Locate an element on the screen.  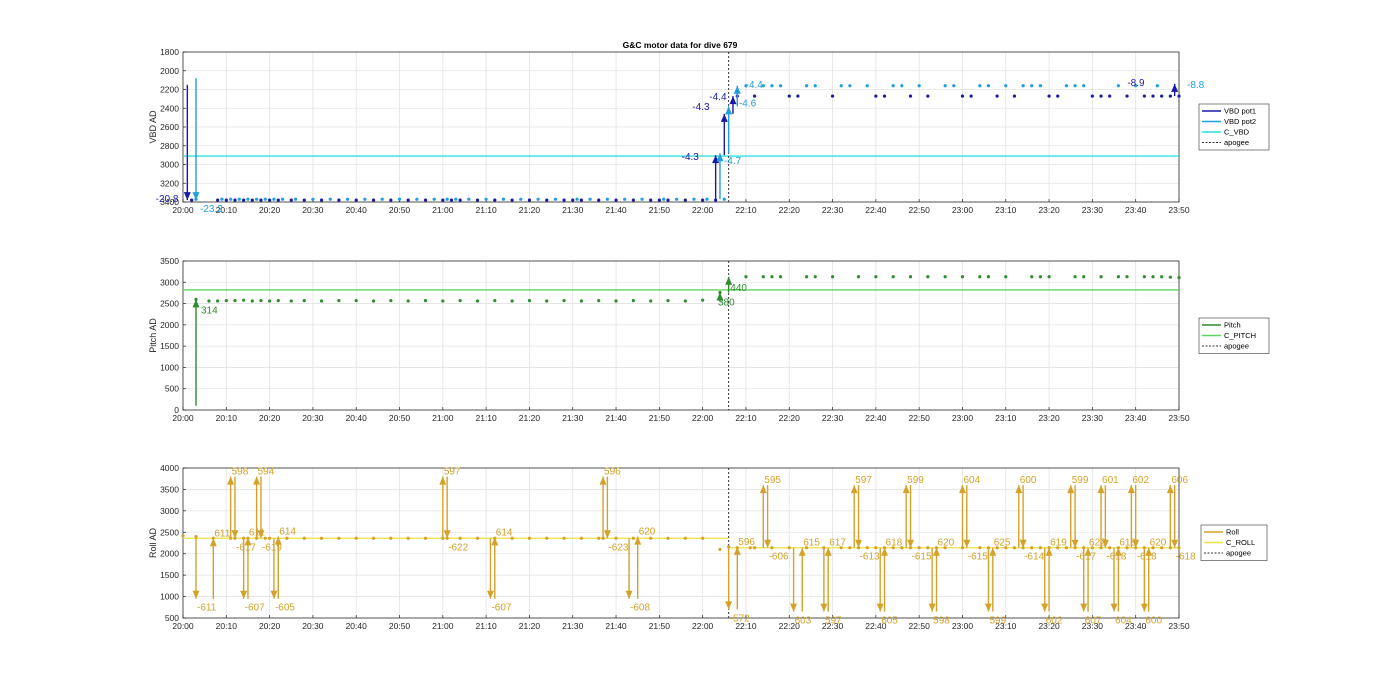
roll-annotation: 620 is located at coordinates (945, 543).